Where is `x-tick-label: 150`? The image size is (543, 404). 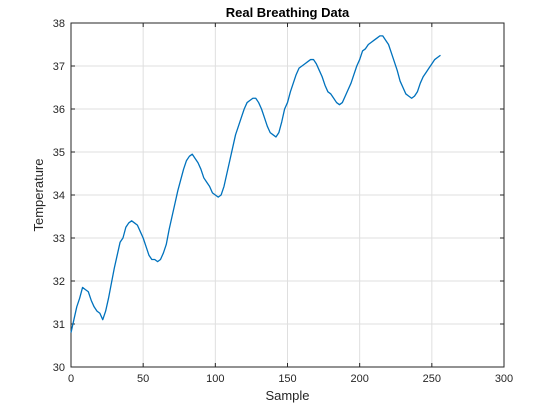
x-tick-label: 150 is located at coordinates (287, 379).